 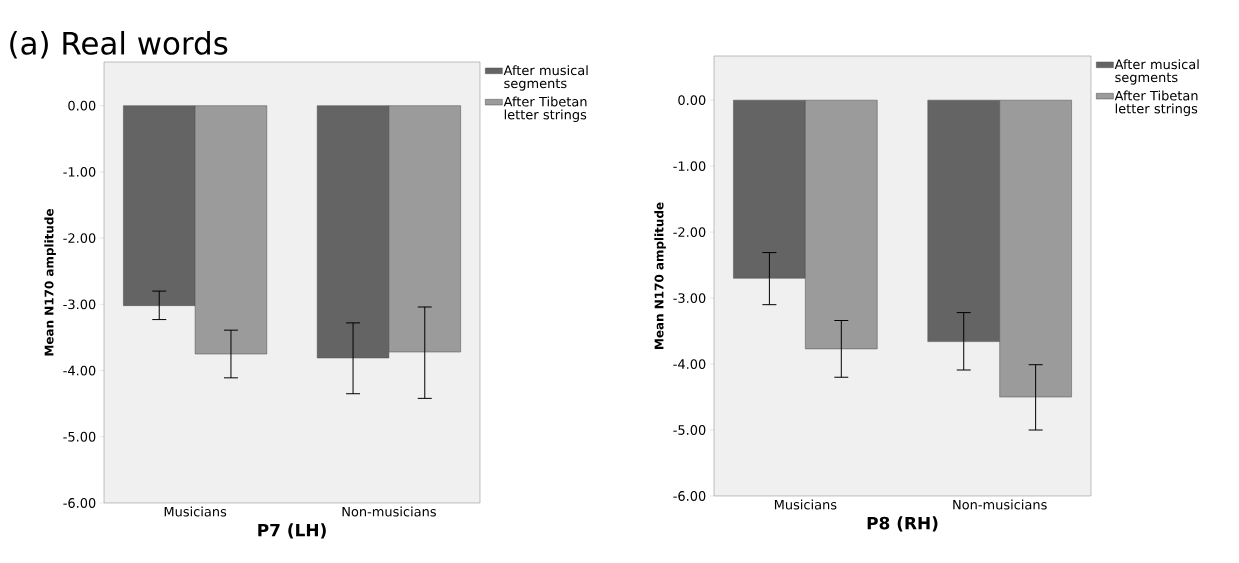 What do you see at coordinates (119, 44) in the screenshot?
I see `chart-title: (a) Real words` at bounding box center [119, 44].